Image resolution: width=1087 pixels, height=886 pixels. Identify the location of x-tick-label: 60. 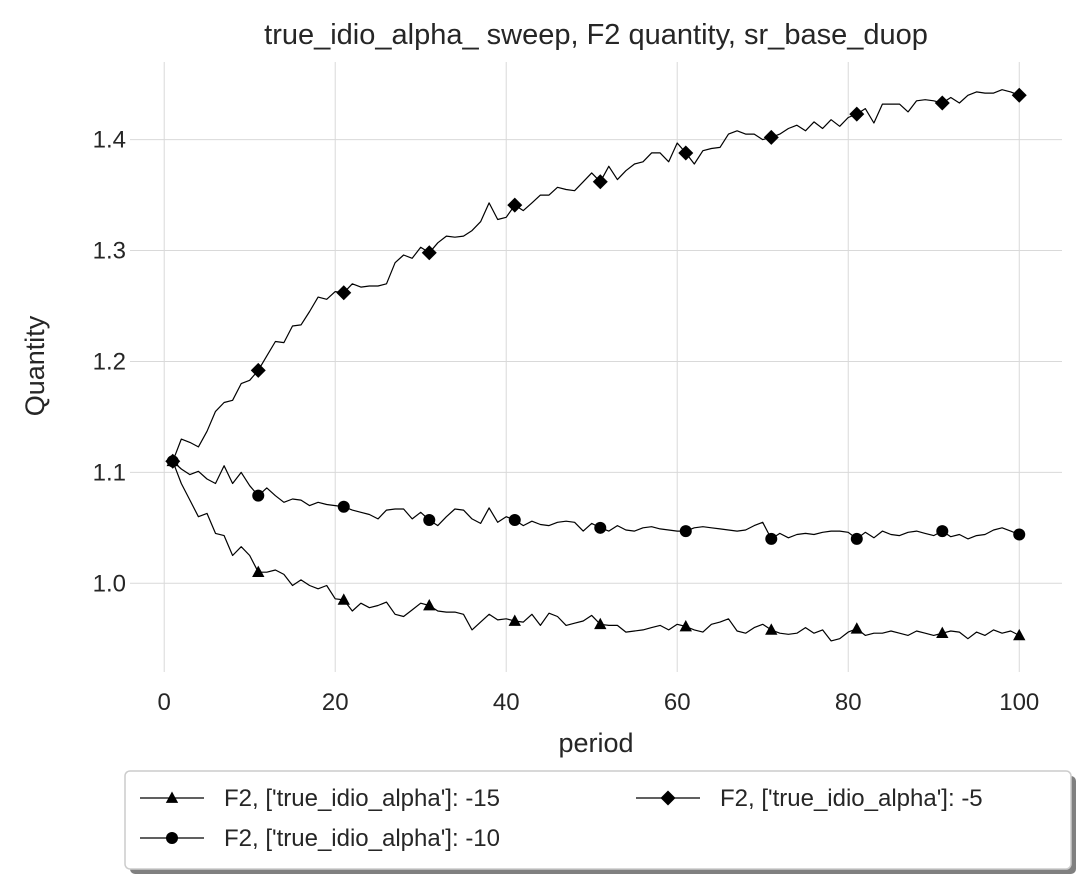
(677, 702).